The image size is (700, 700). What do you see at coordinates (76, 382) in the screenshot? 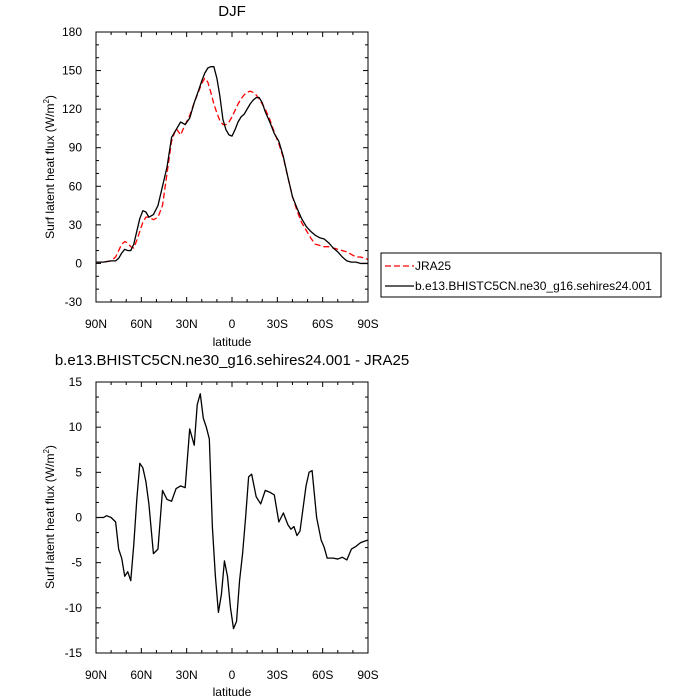
I see `bottom-y-tick-label: 15` at bounding box center [76, 382].